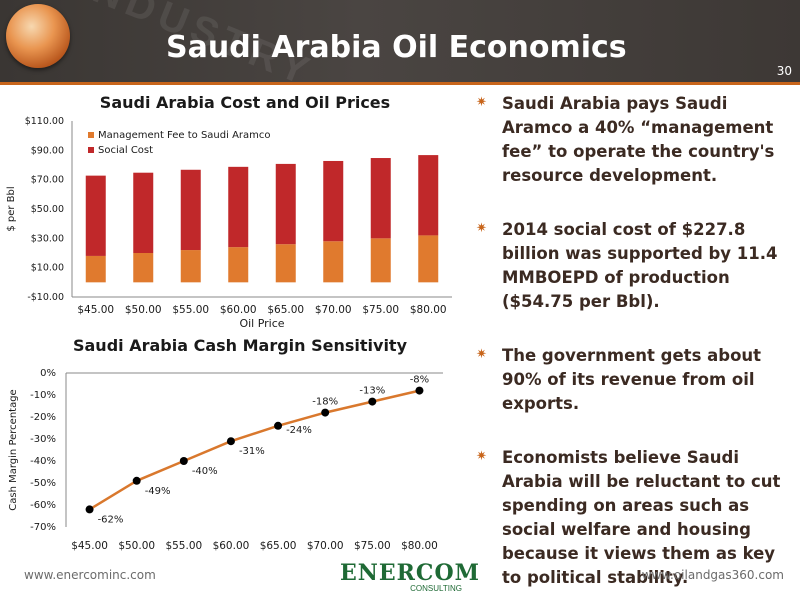  I want to click on y-tick-label: -40%, so click(43, 461).